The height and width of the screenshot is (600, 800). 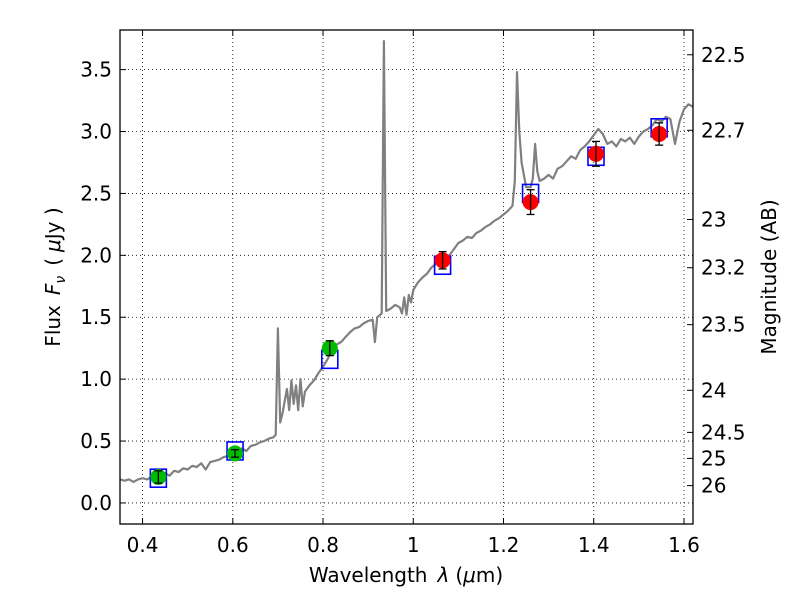 I want to click on y-tick-label: 3.5, so click(x=96, y=70).